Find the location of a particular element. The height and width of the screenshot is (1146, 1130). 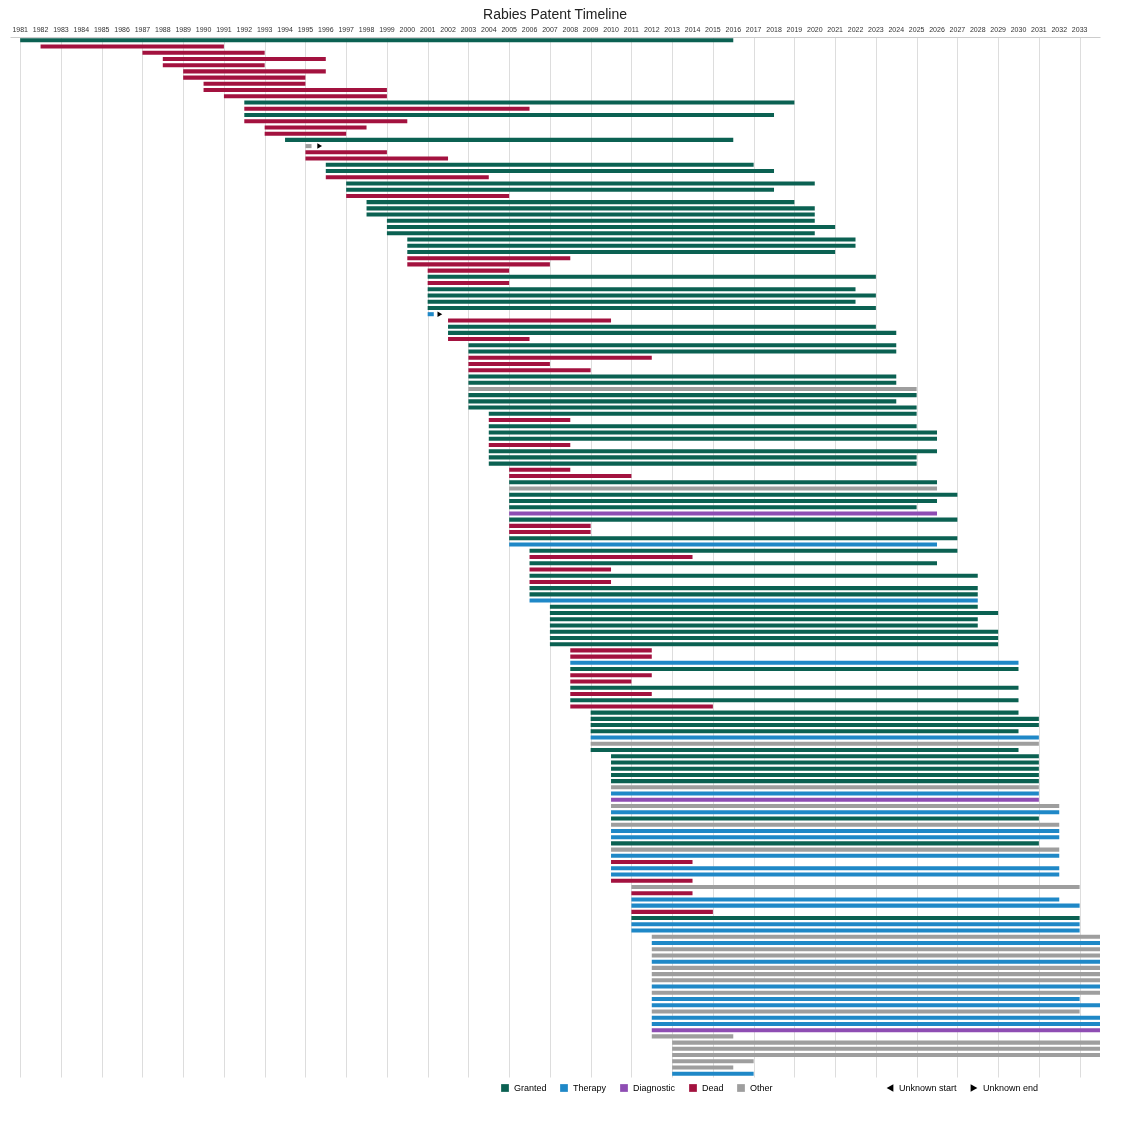

chart-title: Rabies Patent Timeline is located at coordinates (555, 14).